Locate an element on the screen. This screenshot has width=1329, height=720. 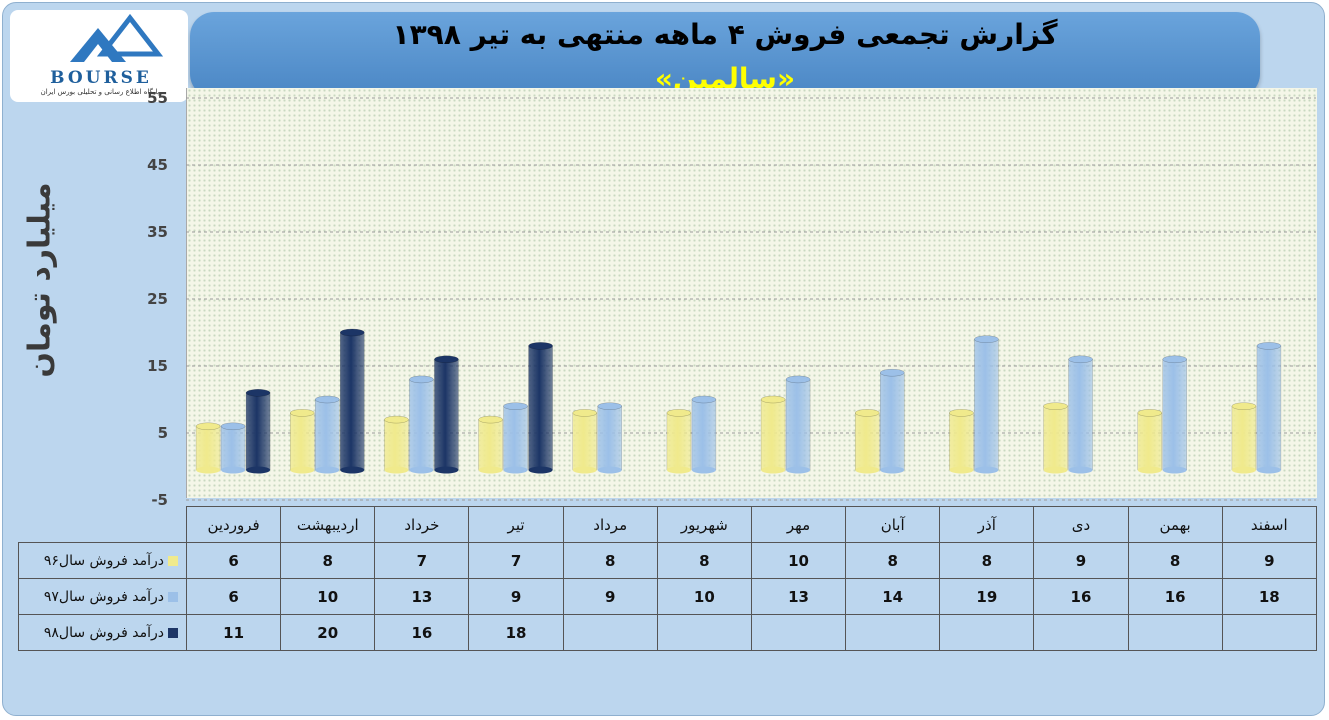
data-label: 13 is located at coordinates (798, 596).